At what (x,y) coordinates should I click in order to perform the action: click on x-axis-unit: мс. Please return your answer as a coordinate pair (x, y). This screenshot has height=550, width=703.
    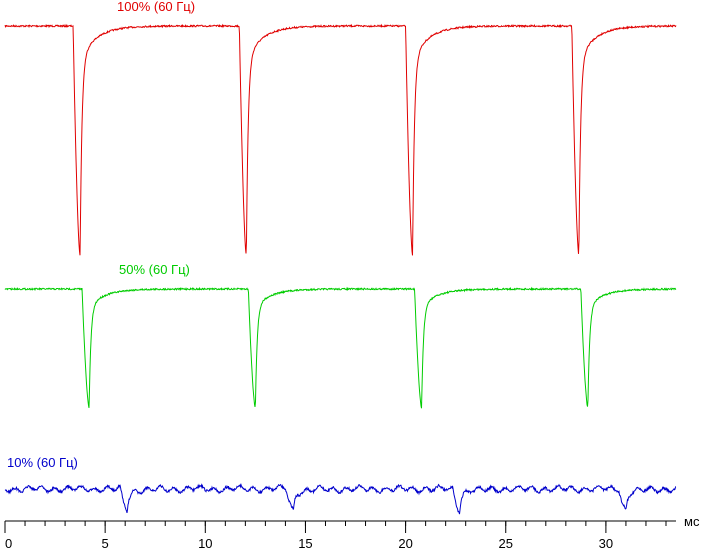
    Looking at the image, I should click on (692, 521).